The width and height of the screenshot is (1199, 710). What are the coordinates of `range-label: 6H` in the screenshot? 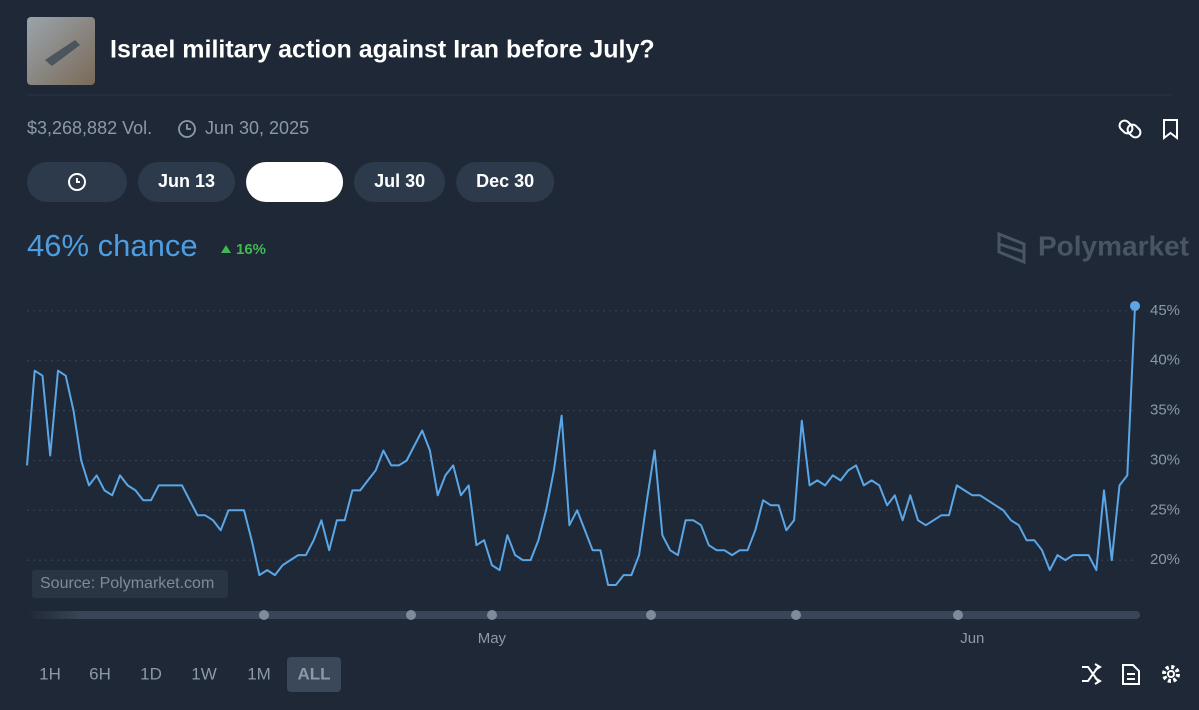 It's located at (100, 673).